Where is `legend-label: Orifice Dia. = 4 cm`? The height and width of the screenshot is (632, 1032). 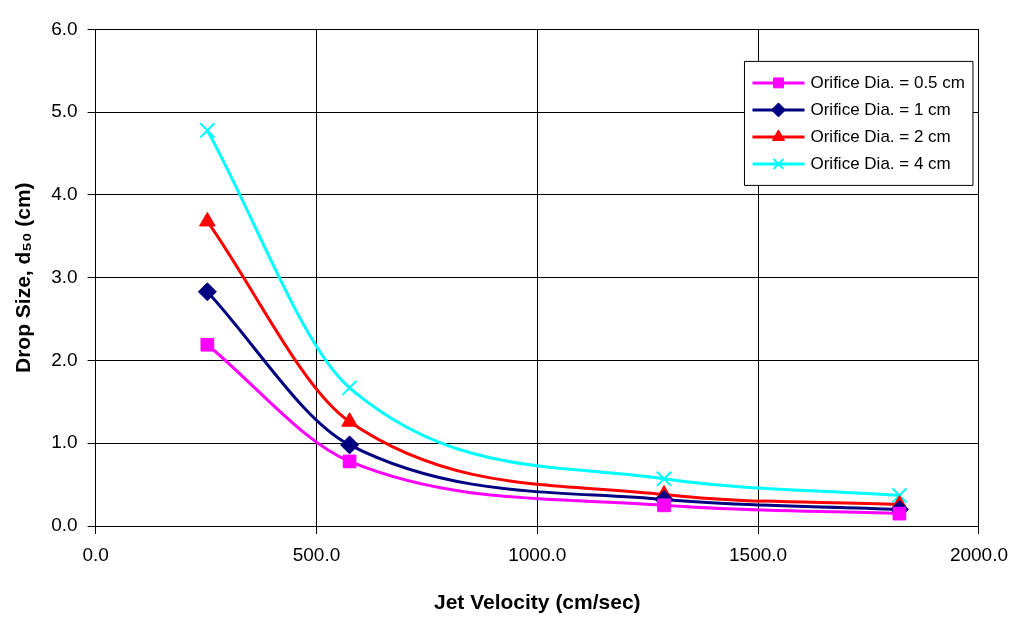 legend-label: Orifice Dia. = 4 cm is located at coordinates (880, 163).